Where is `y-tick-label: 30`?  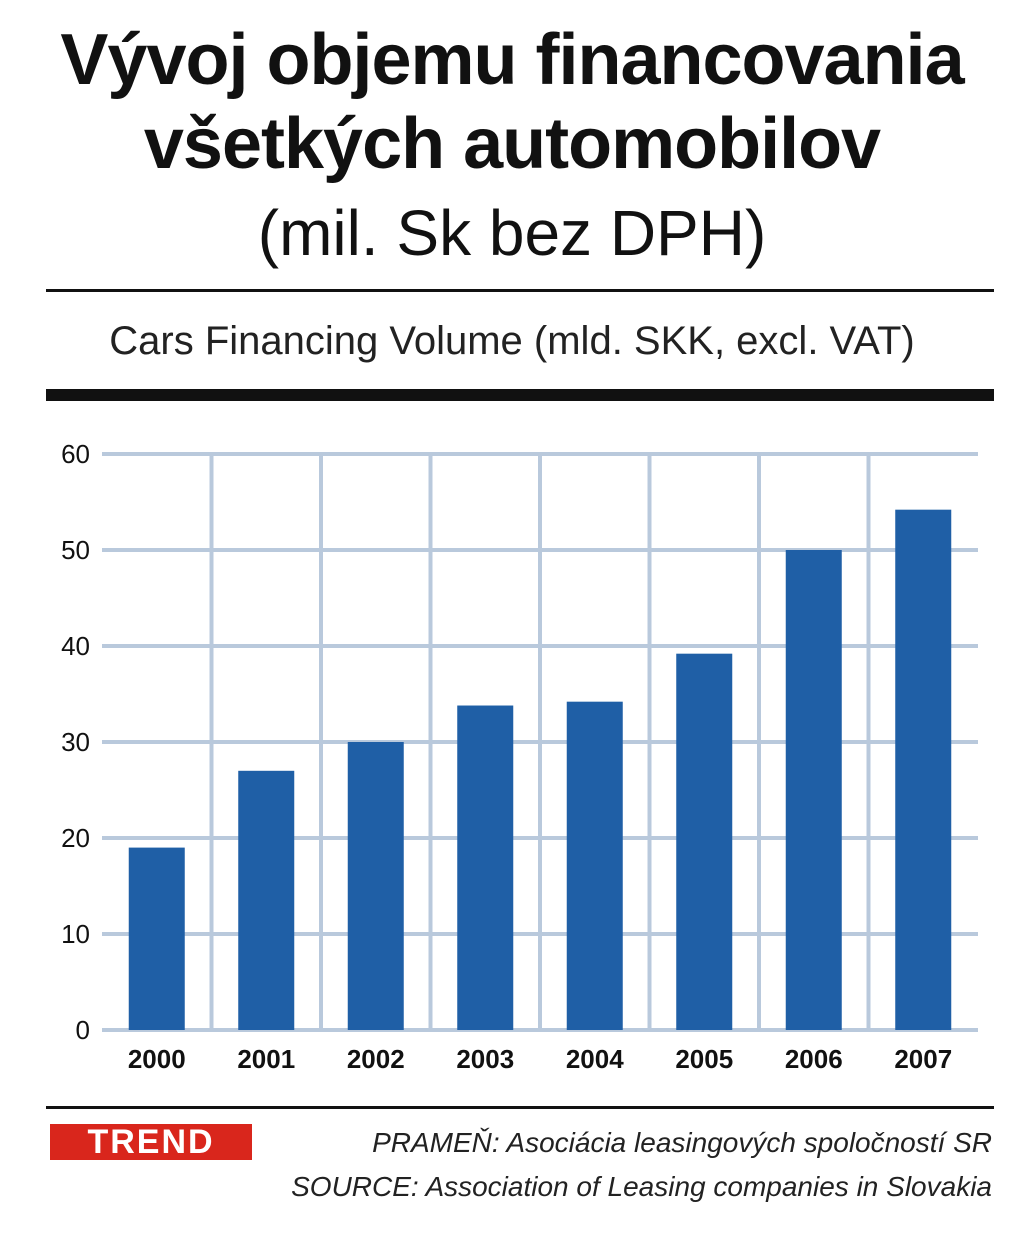 y-tick-label: 30 is located at coordinates (75, 742).